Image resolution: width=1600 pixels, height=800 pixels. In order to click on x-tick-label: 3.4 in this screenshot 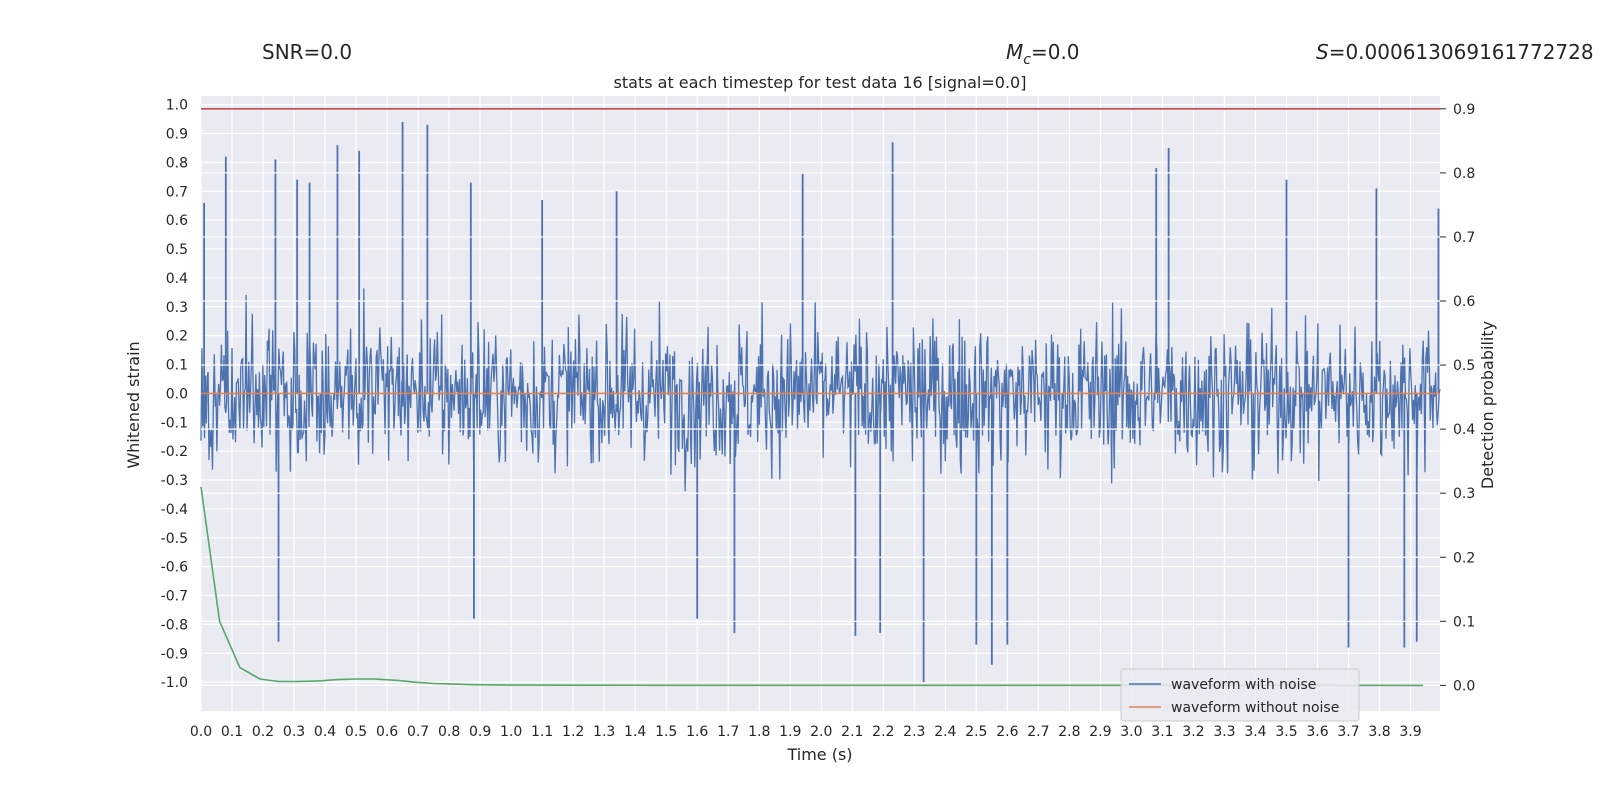, I will do `click(1255, 732)`.